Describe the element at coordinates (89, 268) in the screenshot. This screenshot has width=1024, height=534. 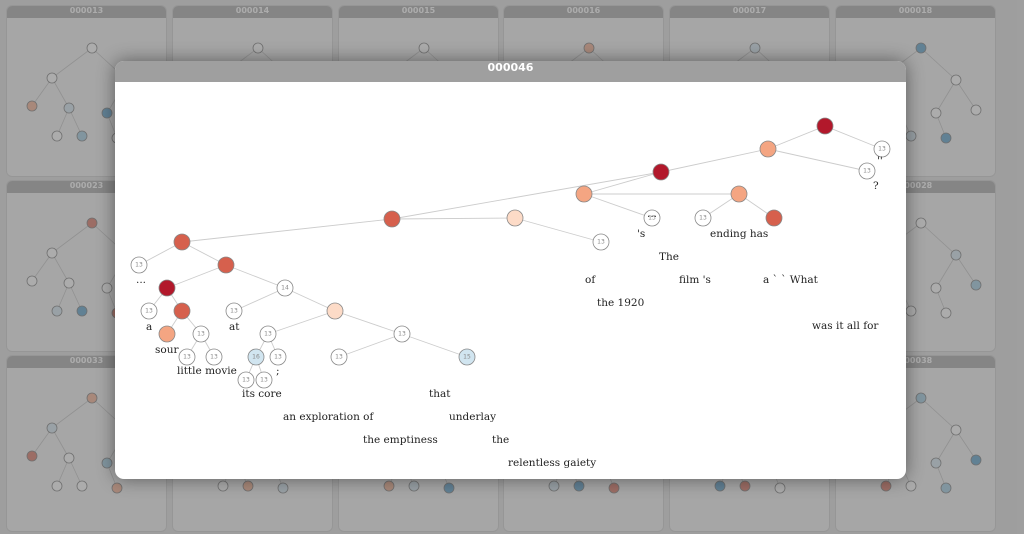
I see `thumbnail-tree` at that location.